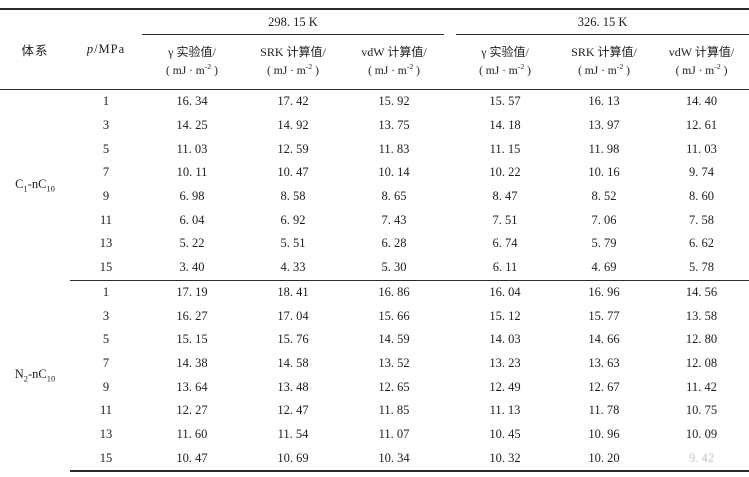  Describe the element at coordinates (394, 196) in the screenshot. I see `value-cell: 8. 65` at that location.